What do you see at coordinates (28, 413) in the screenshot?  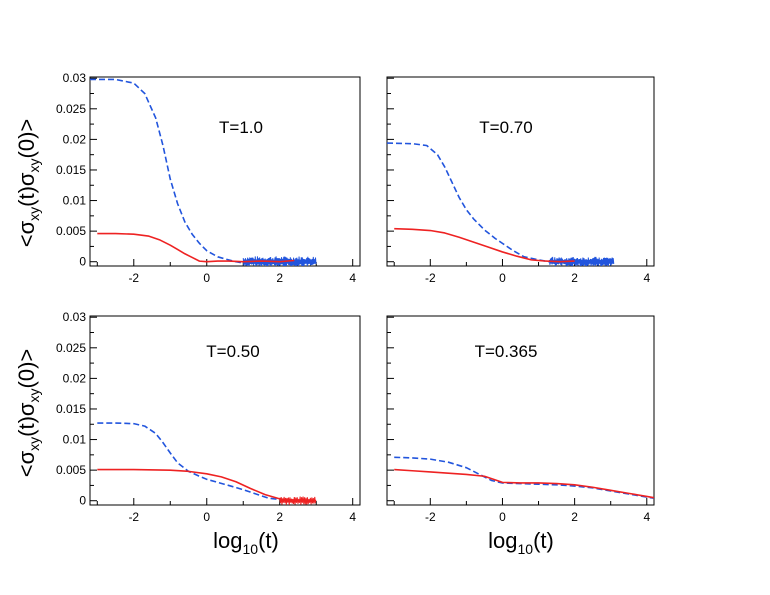 I see `y-axis-title-bottom: <σxy(t)σxy(0)>` at bounding box center [28, 413].